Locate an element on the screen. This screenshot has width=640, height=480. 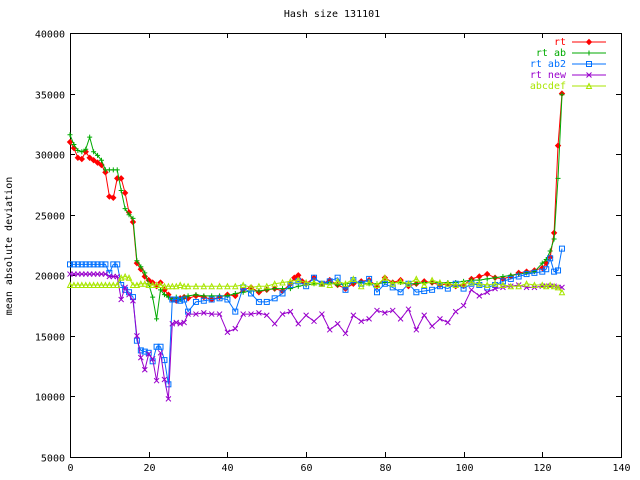
x-tick-label: 80 is located at coordinates (385, 468).